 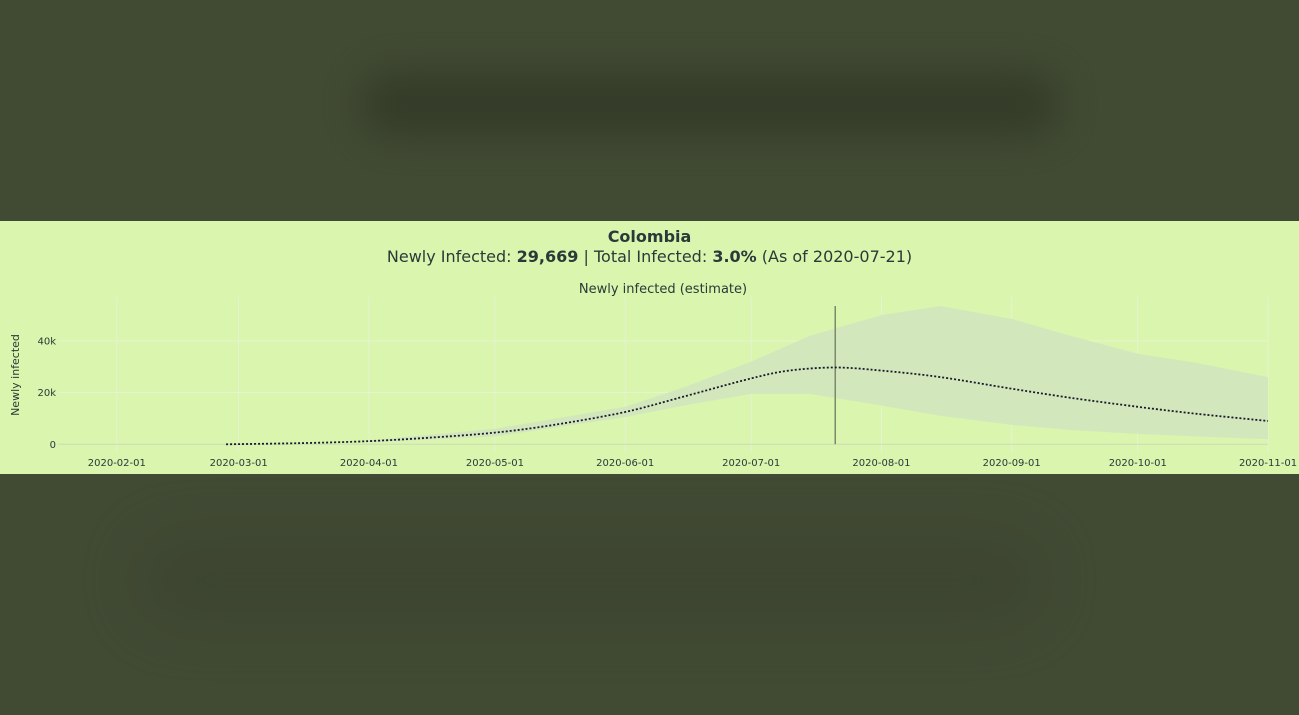 I want to click on x-tick-label: 2020-07-01, so click(x=751, y=463).